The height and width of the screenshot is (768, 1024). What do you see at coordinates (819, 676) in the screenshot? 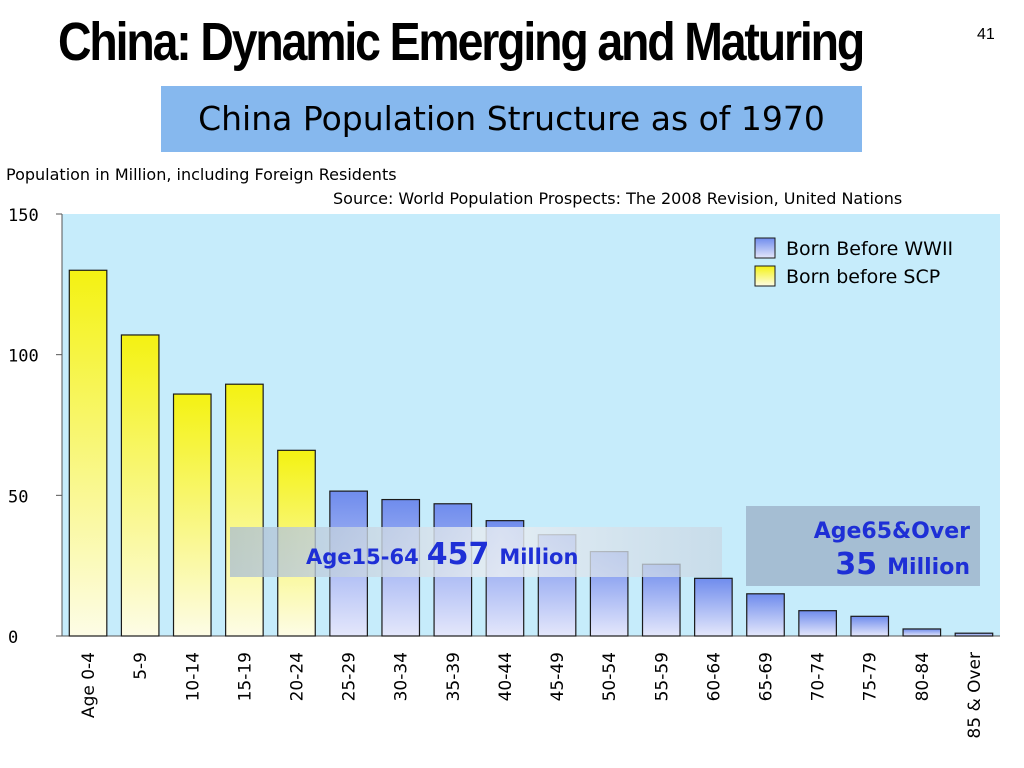
I see `x-tick-label: 70-74` at bounding box center [819, 676].